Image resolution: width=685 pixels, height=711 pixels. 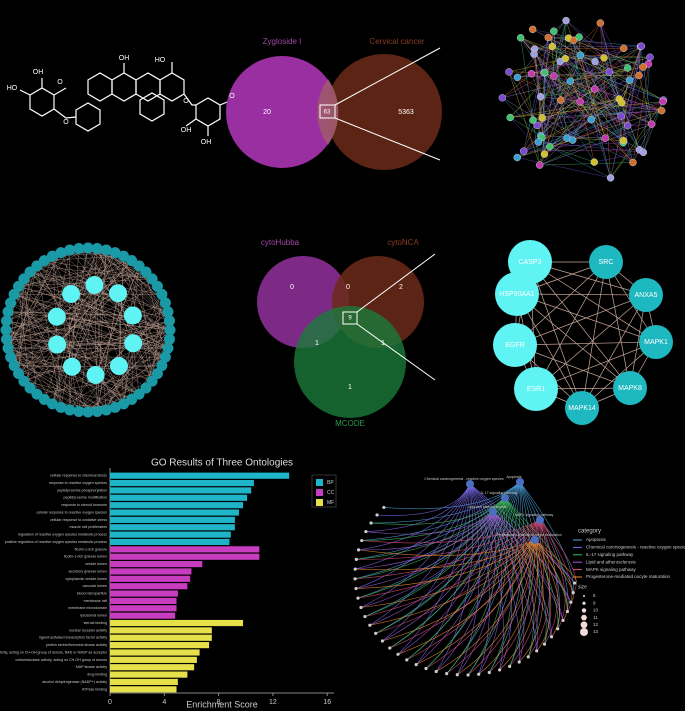 I want to click on y-tick-label: vacuolar lumen, so click(x=95, y=586).